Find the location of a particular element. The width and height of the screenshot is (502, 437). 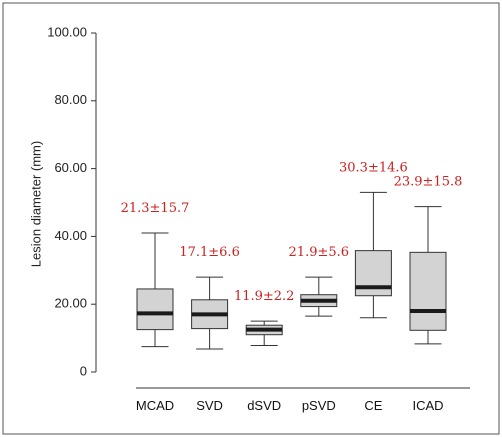

x-category-label: pSVD is located at coordinates (319, 405).